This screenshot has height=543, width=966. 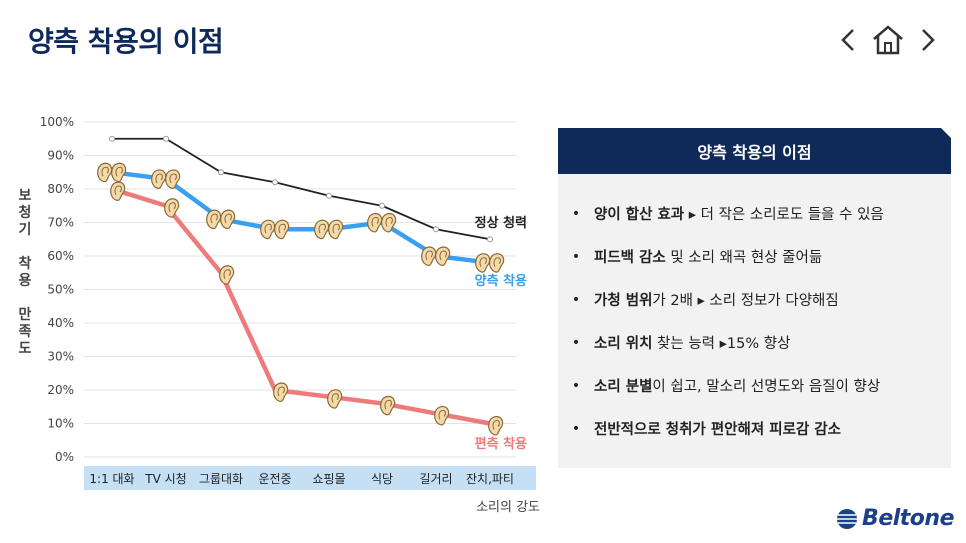 I want to click on benefit-item: • 피드백 감소 및 소리 왜곡 현상 줄어듦, so click(x=754, y=256).